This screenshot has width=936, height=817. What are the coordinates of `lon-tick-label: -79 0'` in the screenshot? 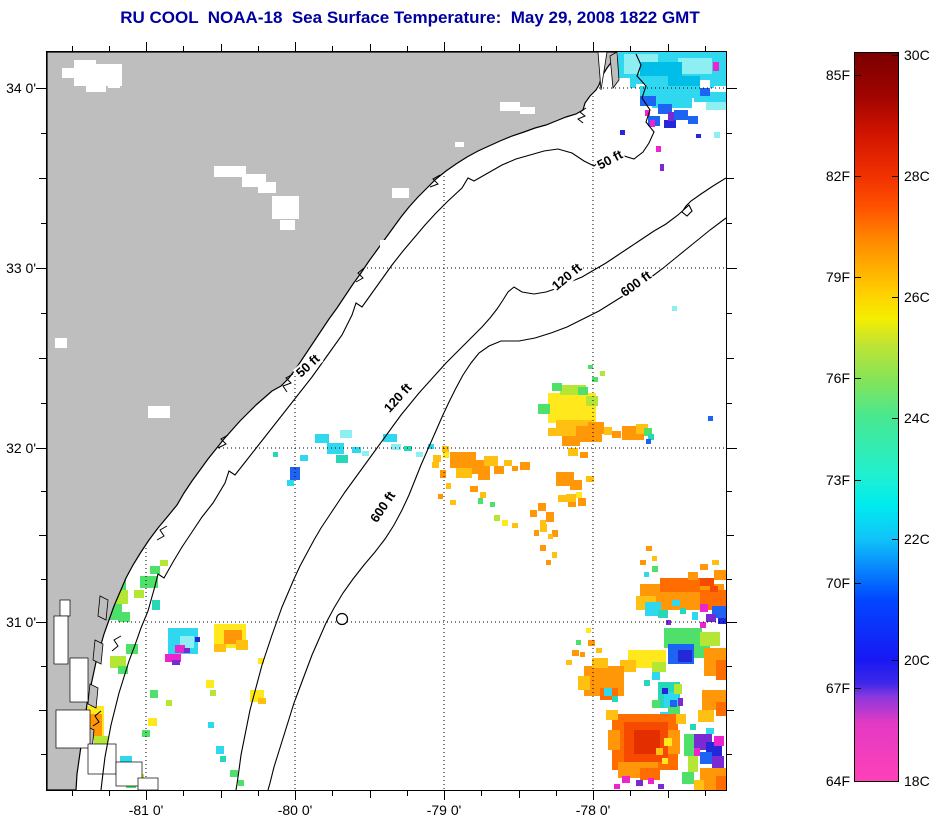 It's located at (444, 809).